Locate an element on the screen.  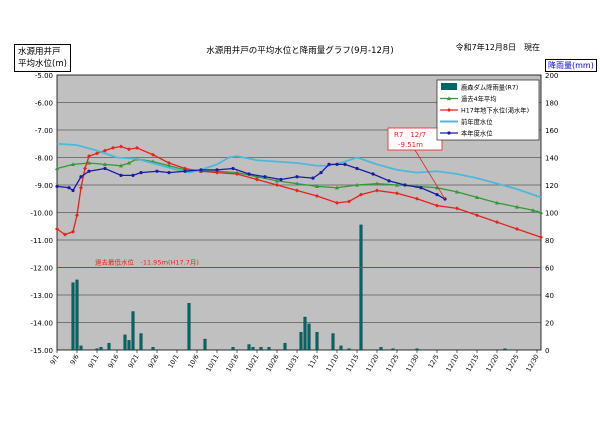
series-line is located at coordinates (299, 170).